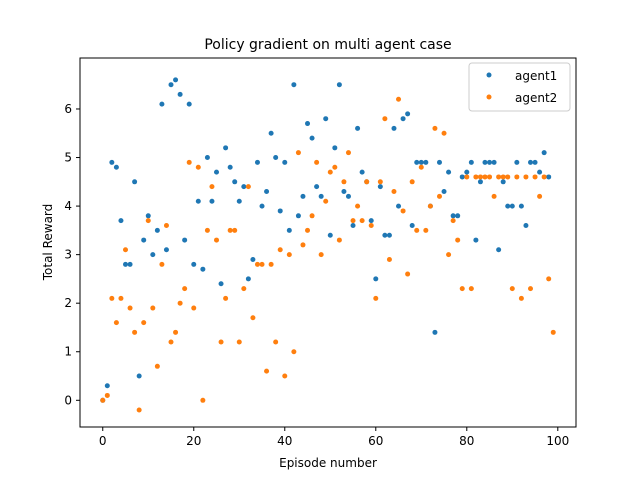 This screenshot has width=640, height=480. Describe the element at coordinates (466, 441) in the screenshot. I see `x-tick-label: 80` at that location.